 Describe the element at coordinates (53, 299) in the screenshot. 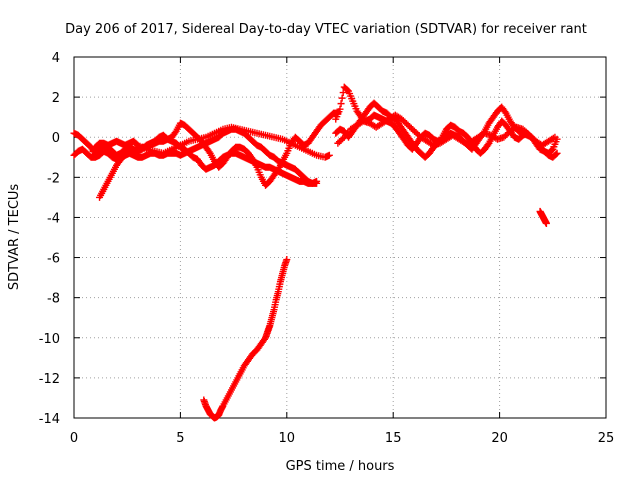

I see `y-tick-label: -8` at that location.